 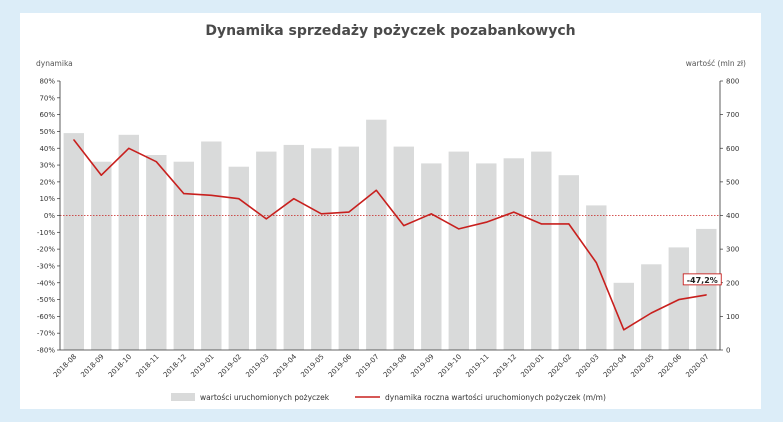 I want to click on x-tick-label: 2019-09, so click(x=422, y=366).